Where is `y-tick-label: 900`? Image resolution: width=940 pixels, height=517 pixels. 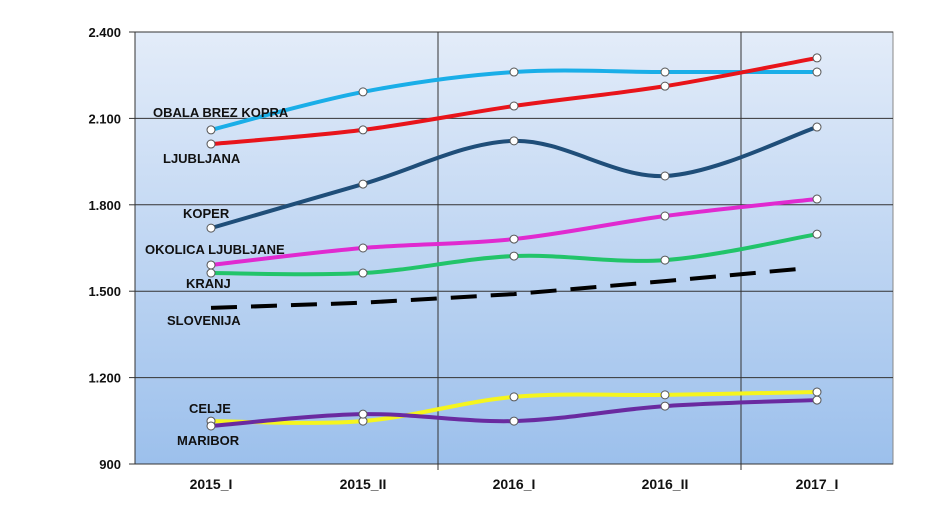
y-tick-label: 900 is located at coordinates (110, 464).